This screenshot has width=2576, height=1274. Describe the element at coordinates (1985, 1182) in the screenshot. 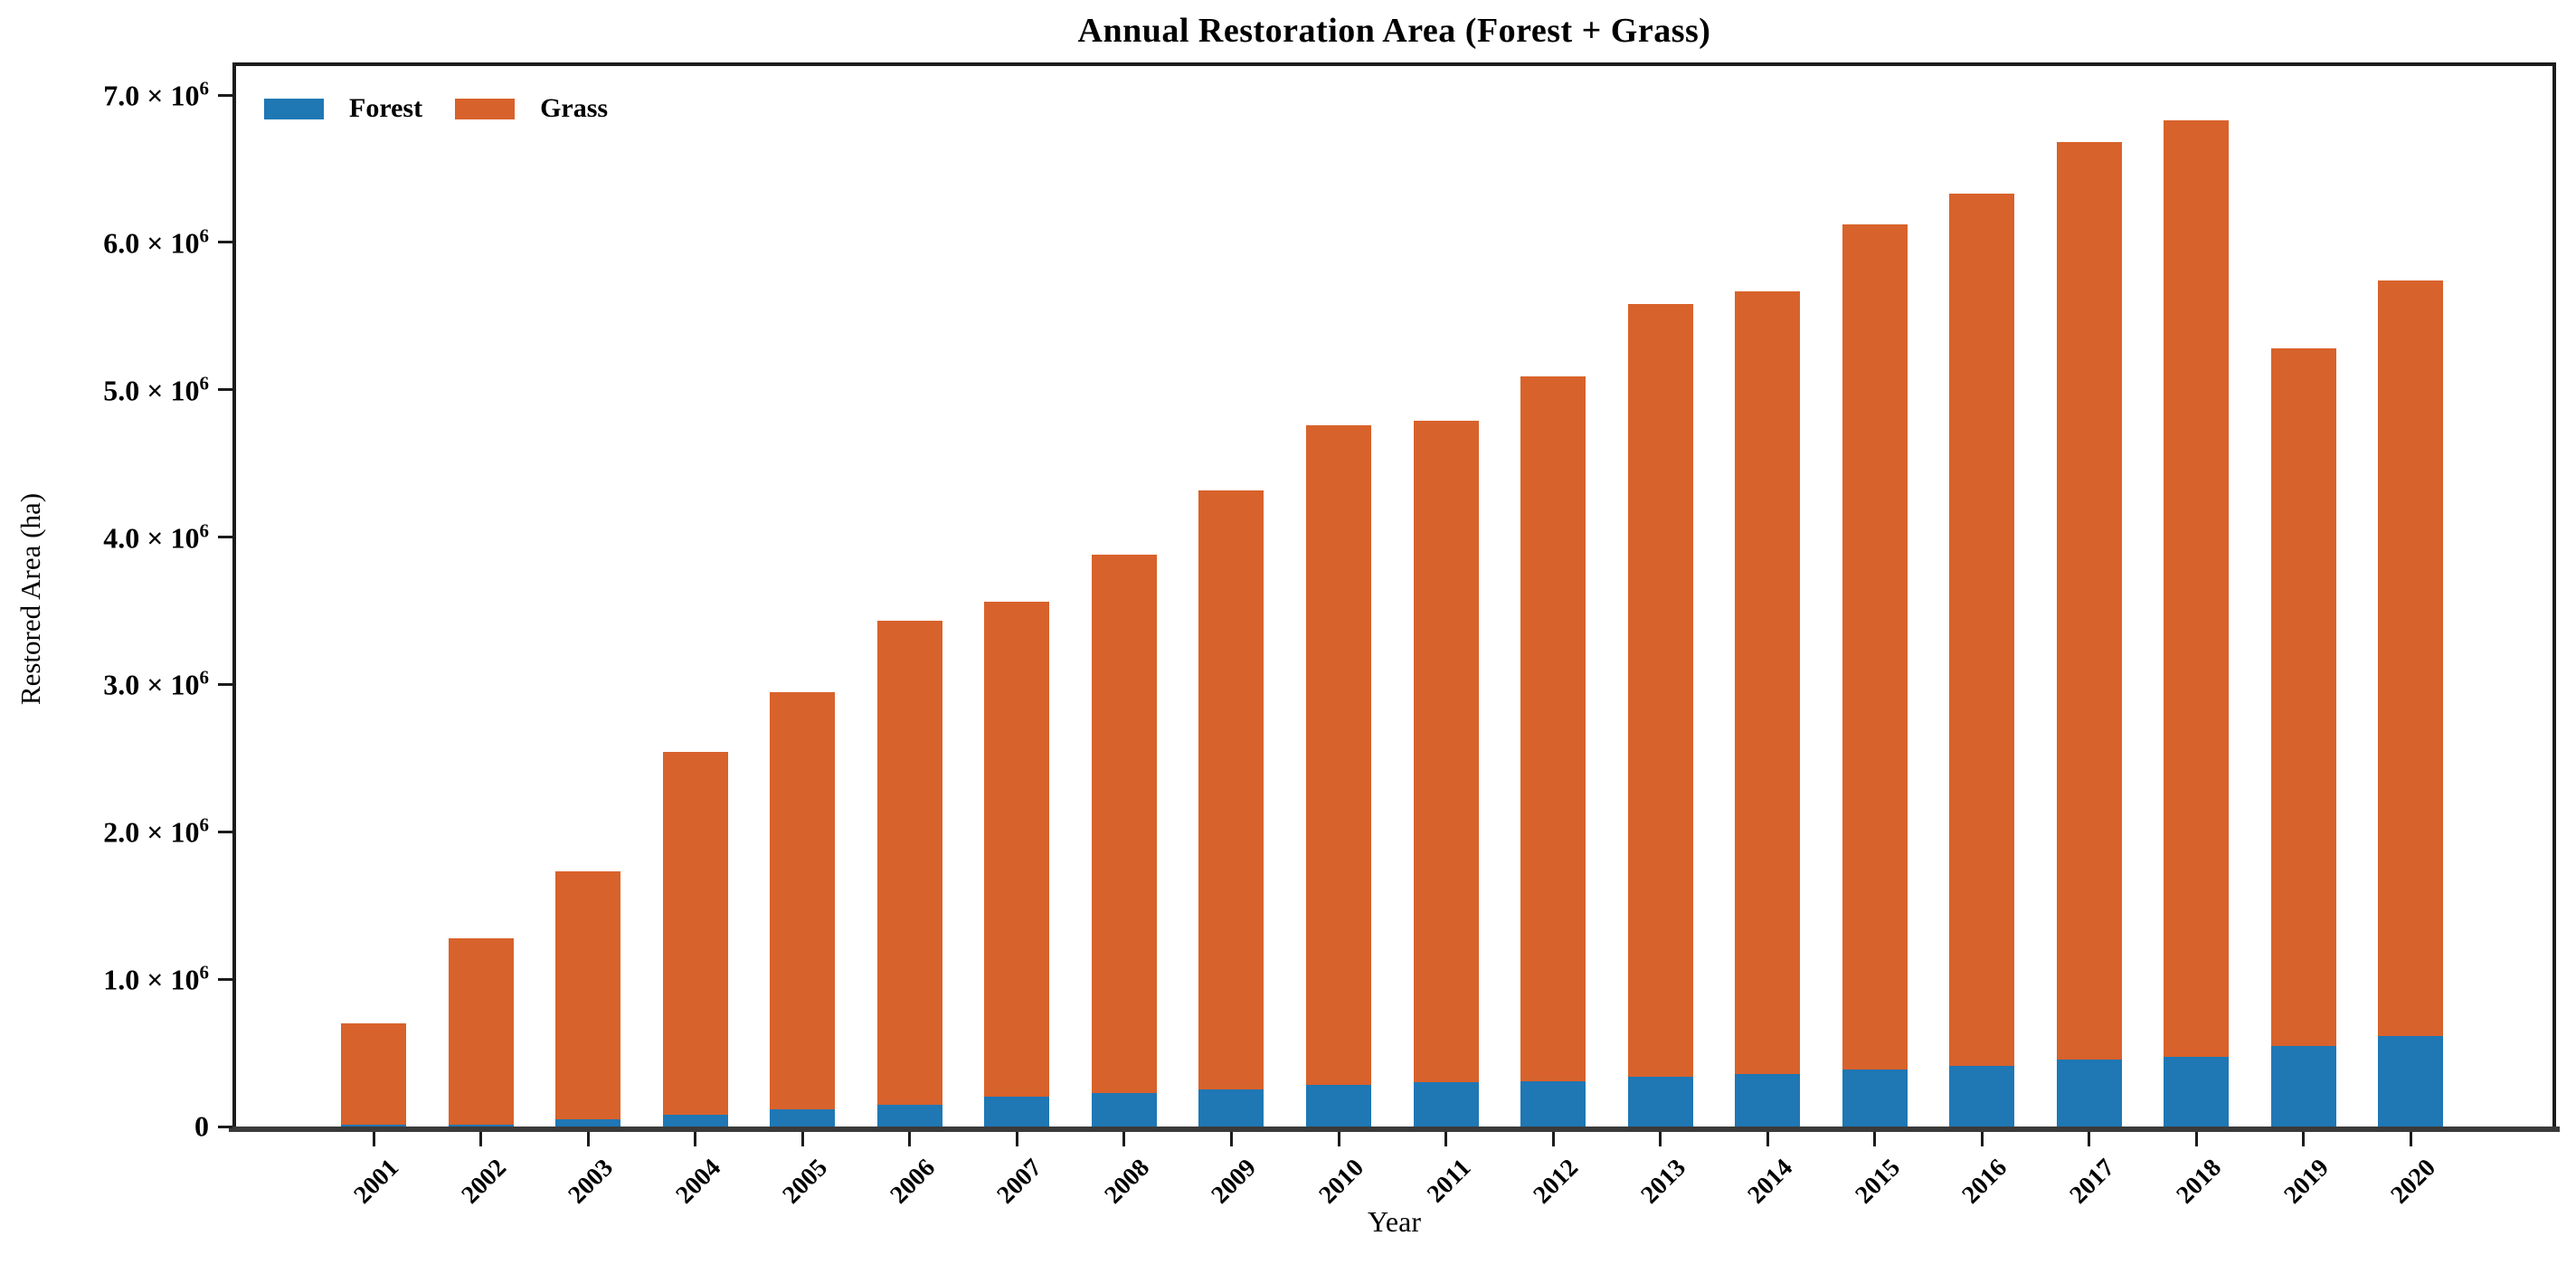

I see `x-tick-label: 2016` at that location.